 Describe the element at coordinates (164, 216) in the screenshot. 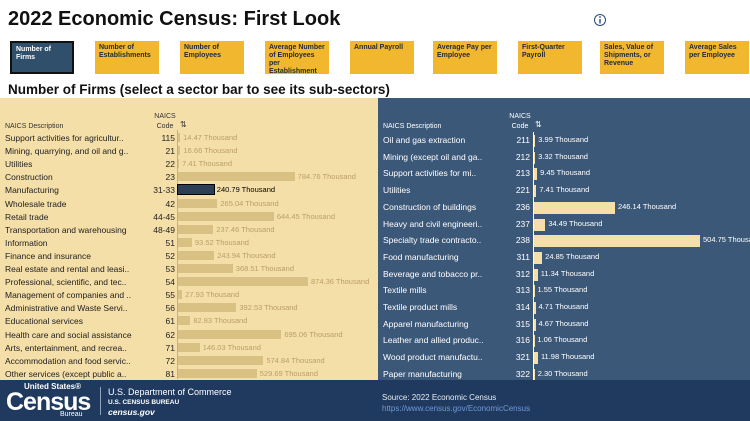

I see `row-code: 44-45` at that location.